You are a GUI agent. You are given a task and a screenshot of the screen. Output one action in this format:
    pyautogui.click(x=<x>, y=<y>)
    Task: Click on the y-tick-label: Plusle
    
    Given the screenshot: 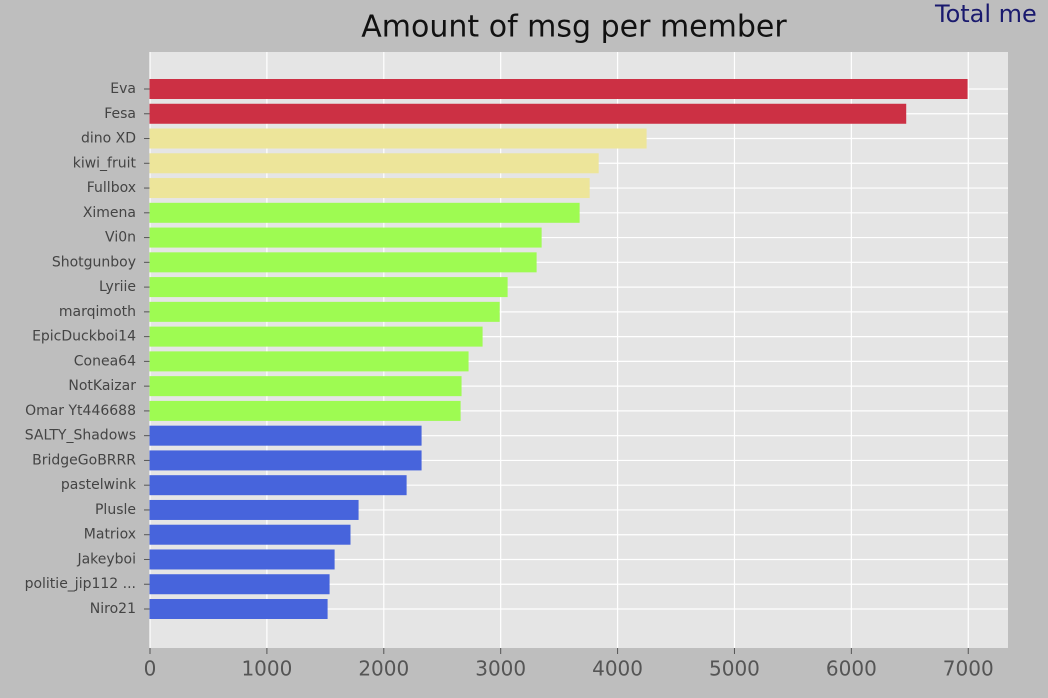 What is the action you would take?
    pyautogui.click(x=115, y=510)
    